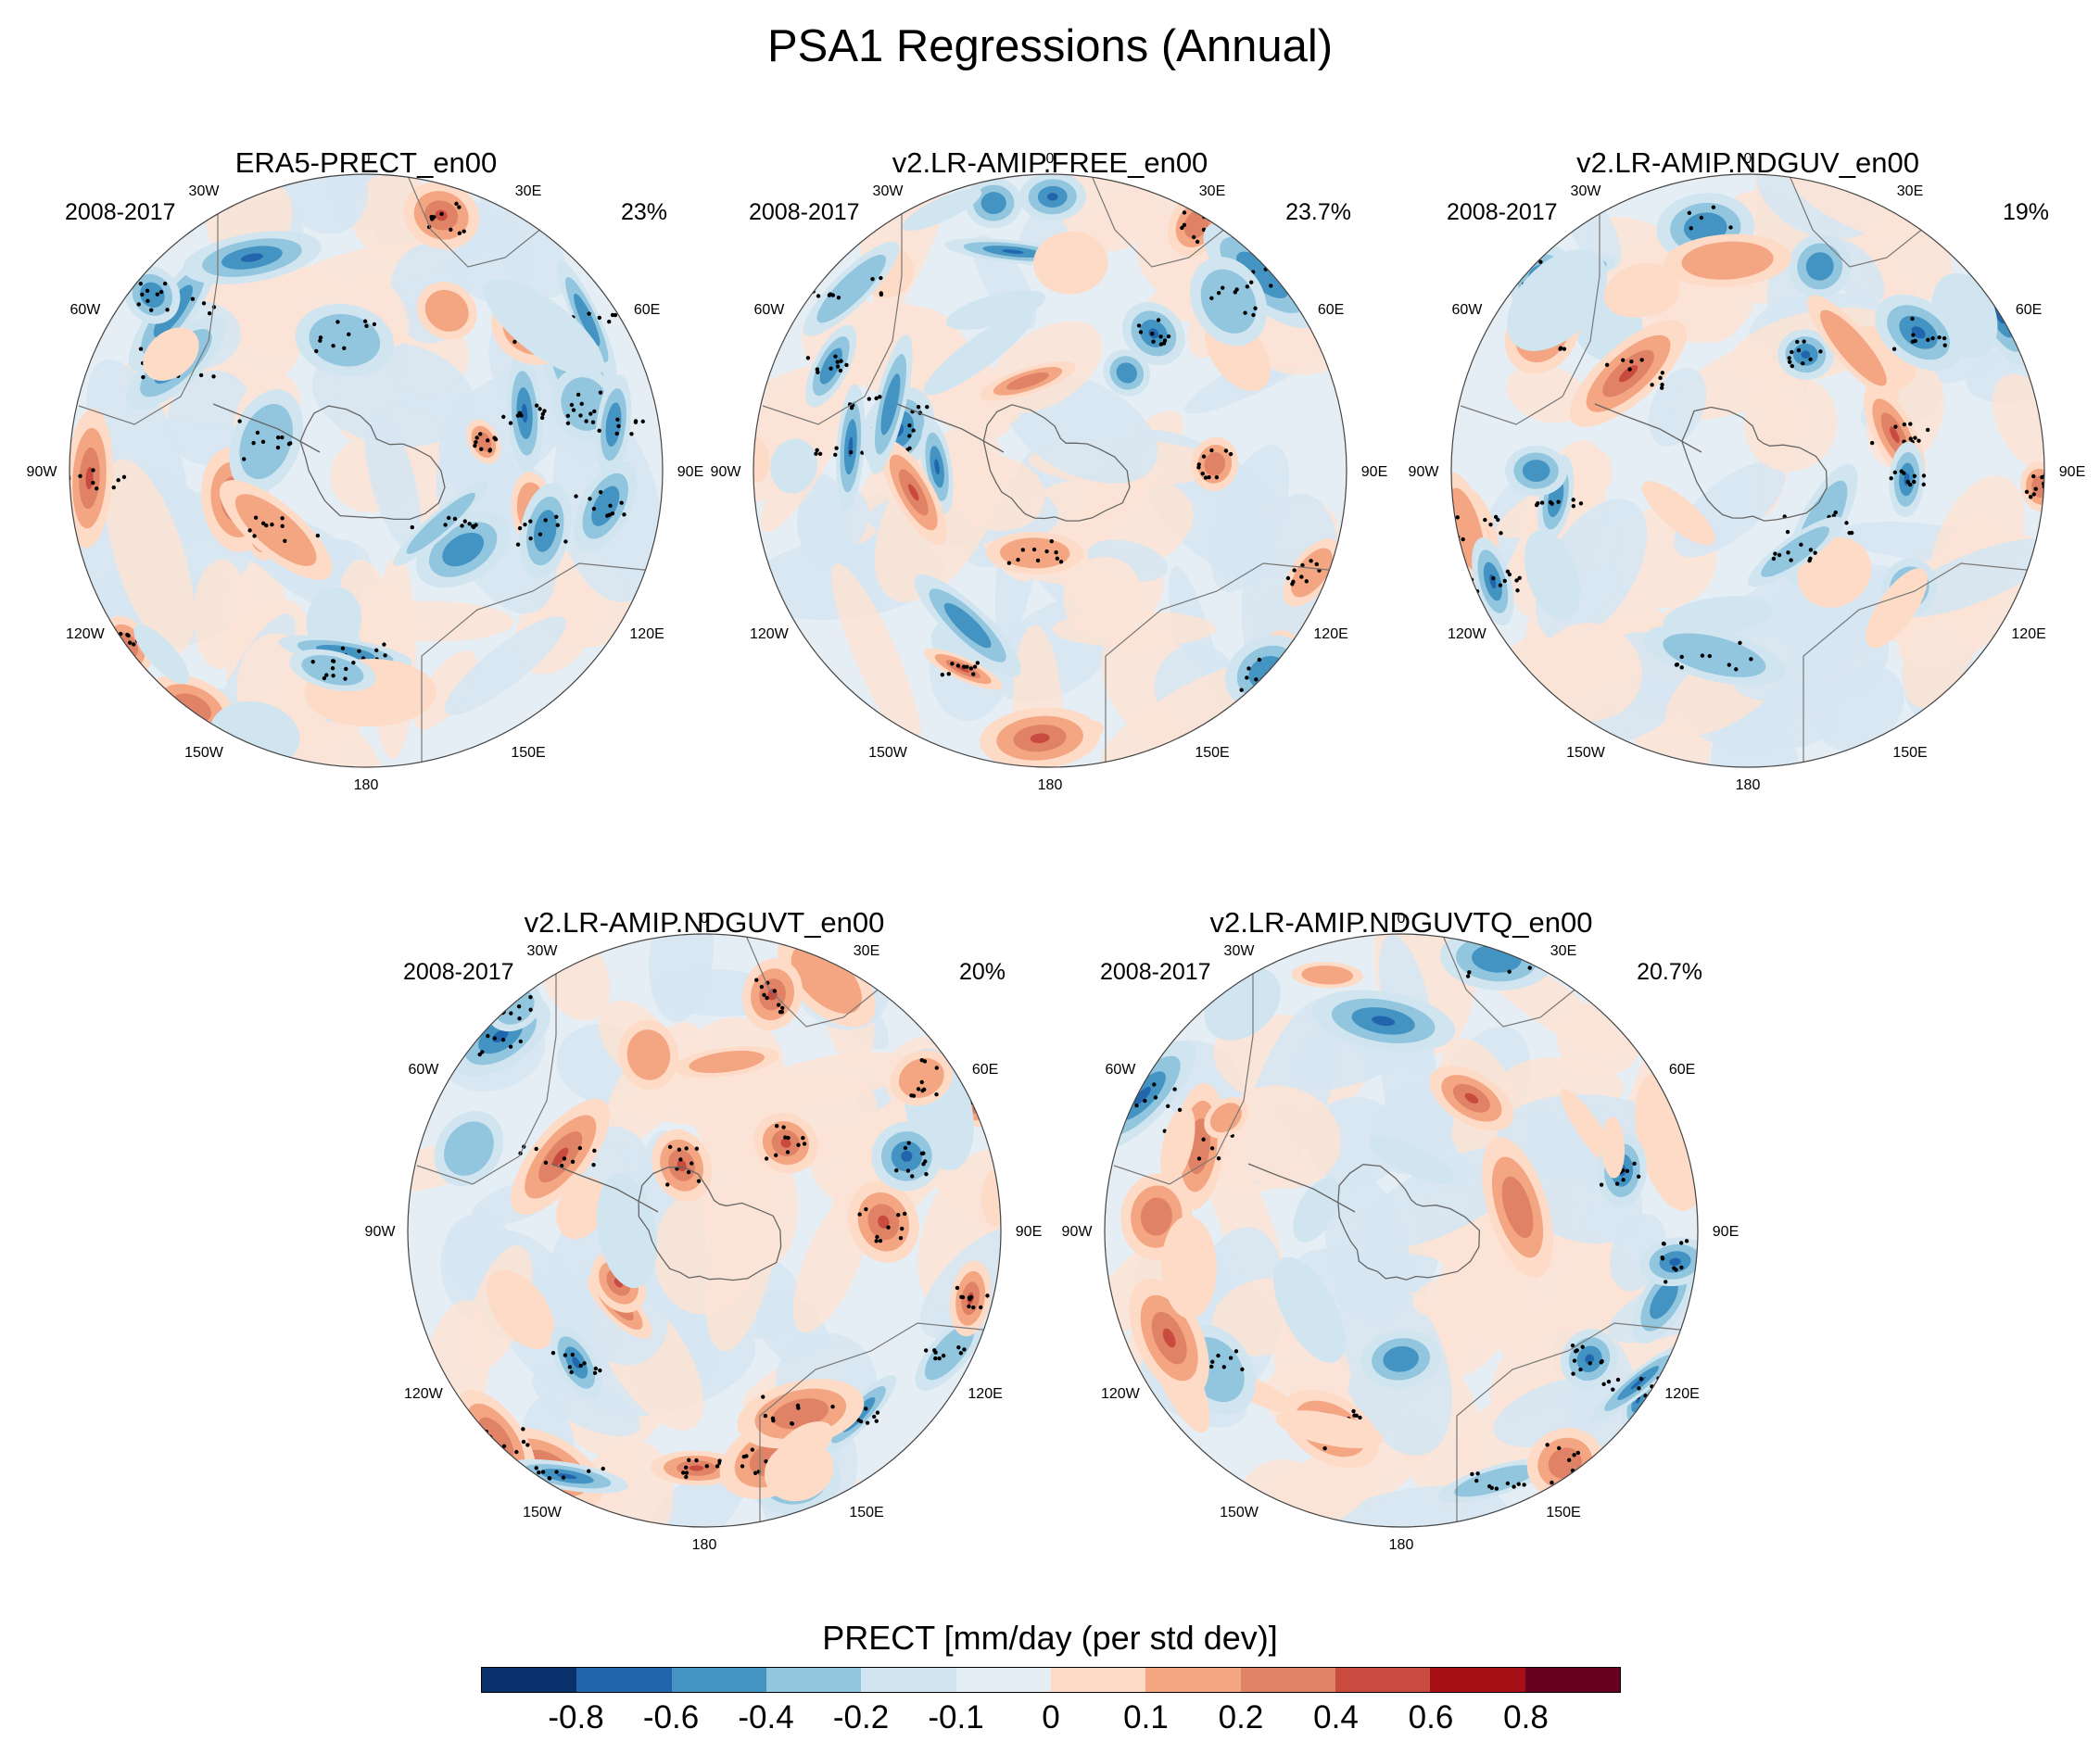  I want to click on variance-percent: 23.7%, so click(1318, 212).